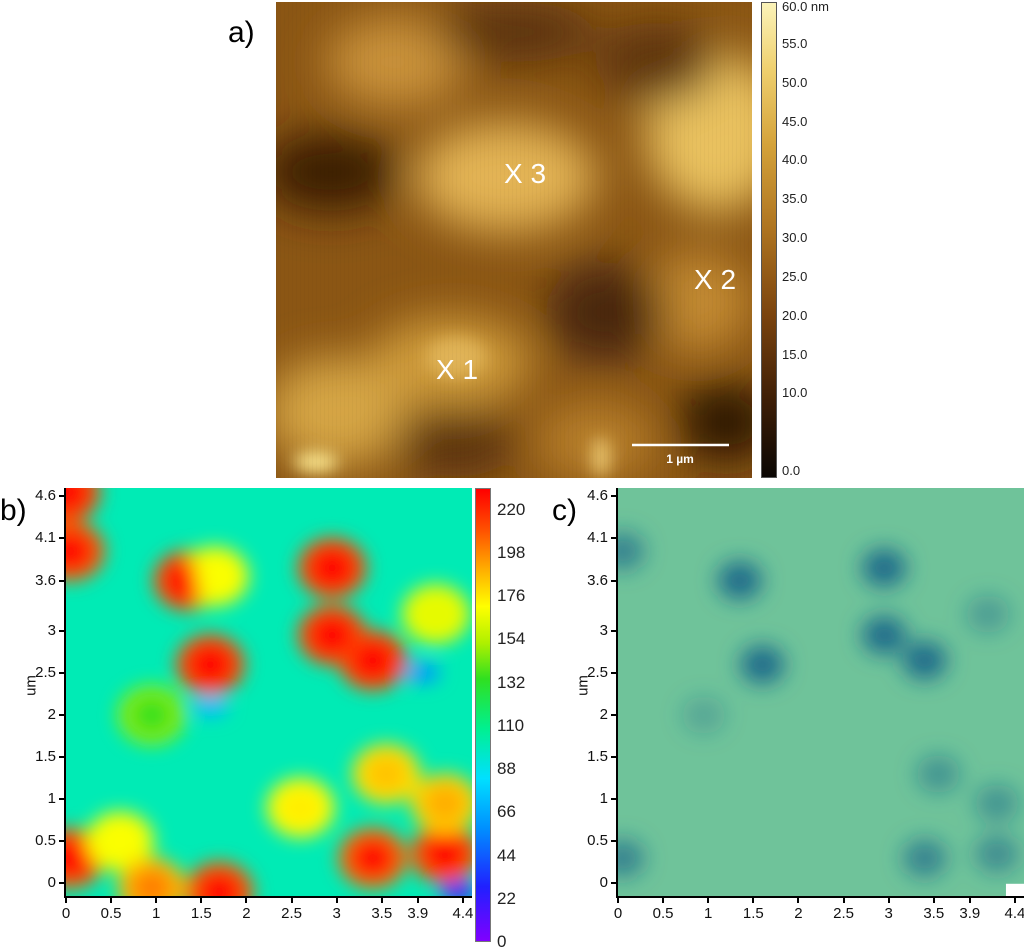 This screenshot has width=1024, height=951. Describe the element at coordinates (511, 596) in the screenshot. I see `heatmap-b-colorbar-tick: 176` at that location.